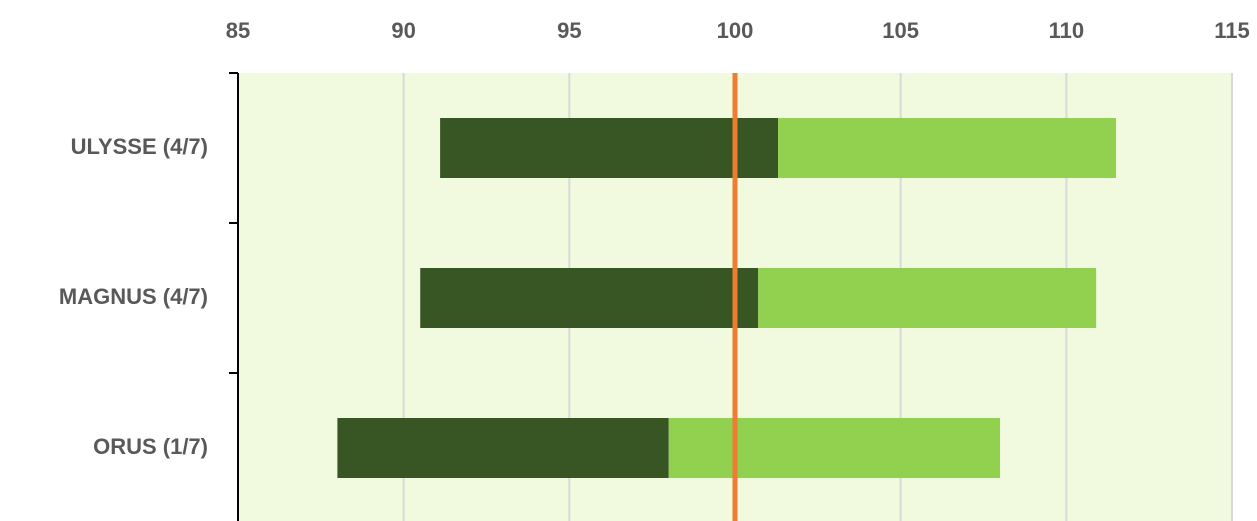 This screenshot has width=1257, height=521. What do you see at coordinates (1232, 30) in the screenshot?
I see `x-tick-label: 115` at bounding box center [1232, 30].